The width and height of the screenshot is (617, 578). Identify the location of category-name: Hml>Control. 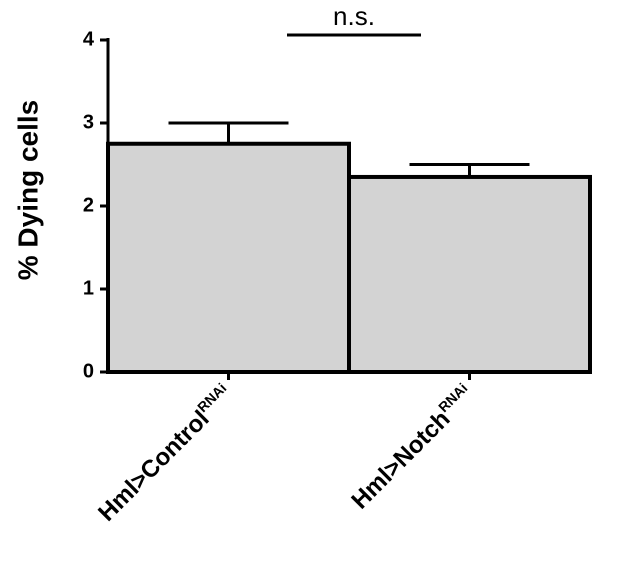
(153, 465).